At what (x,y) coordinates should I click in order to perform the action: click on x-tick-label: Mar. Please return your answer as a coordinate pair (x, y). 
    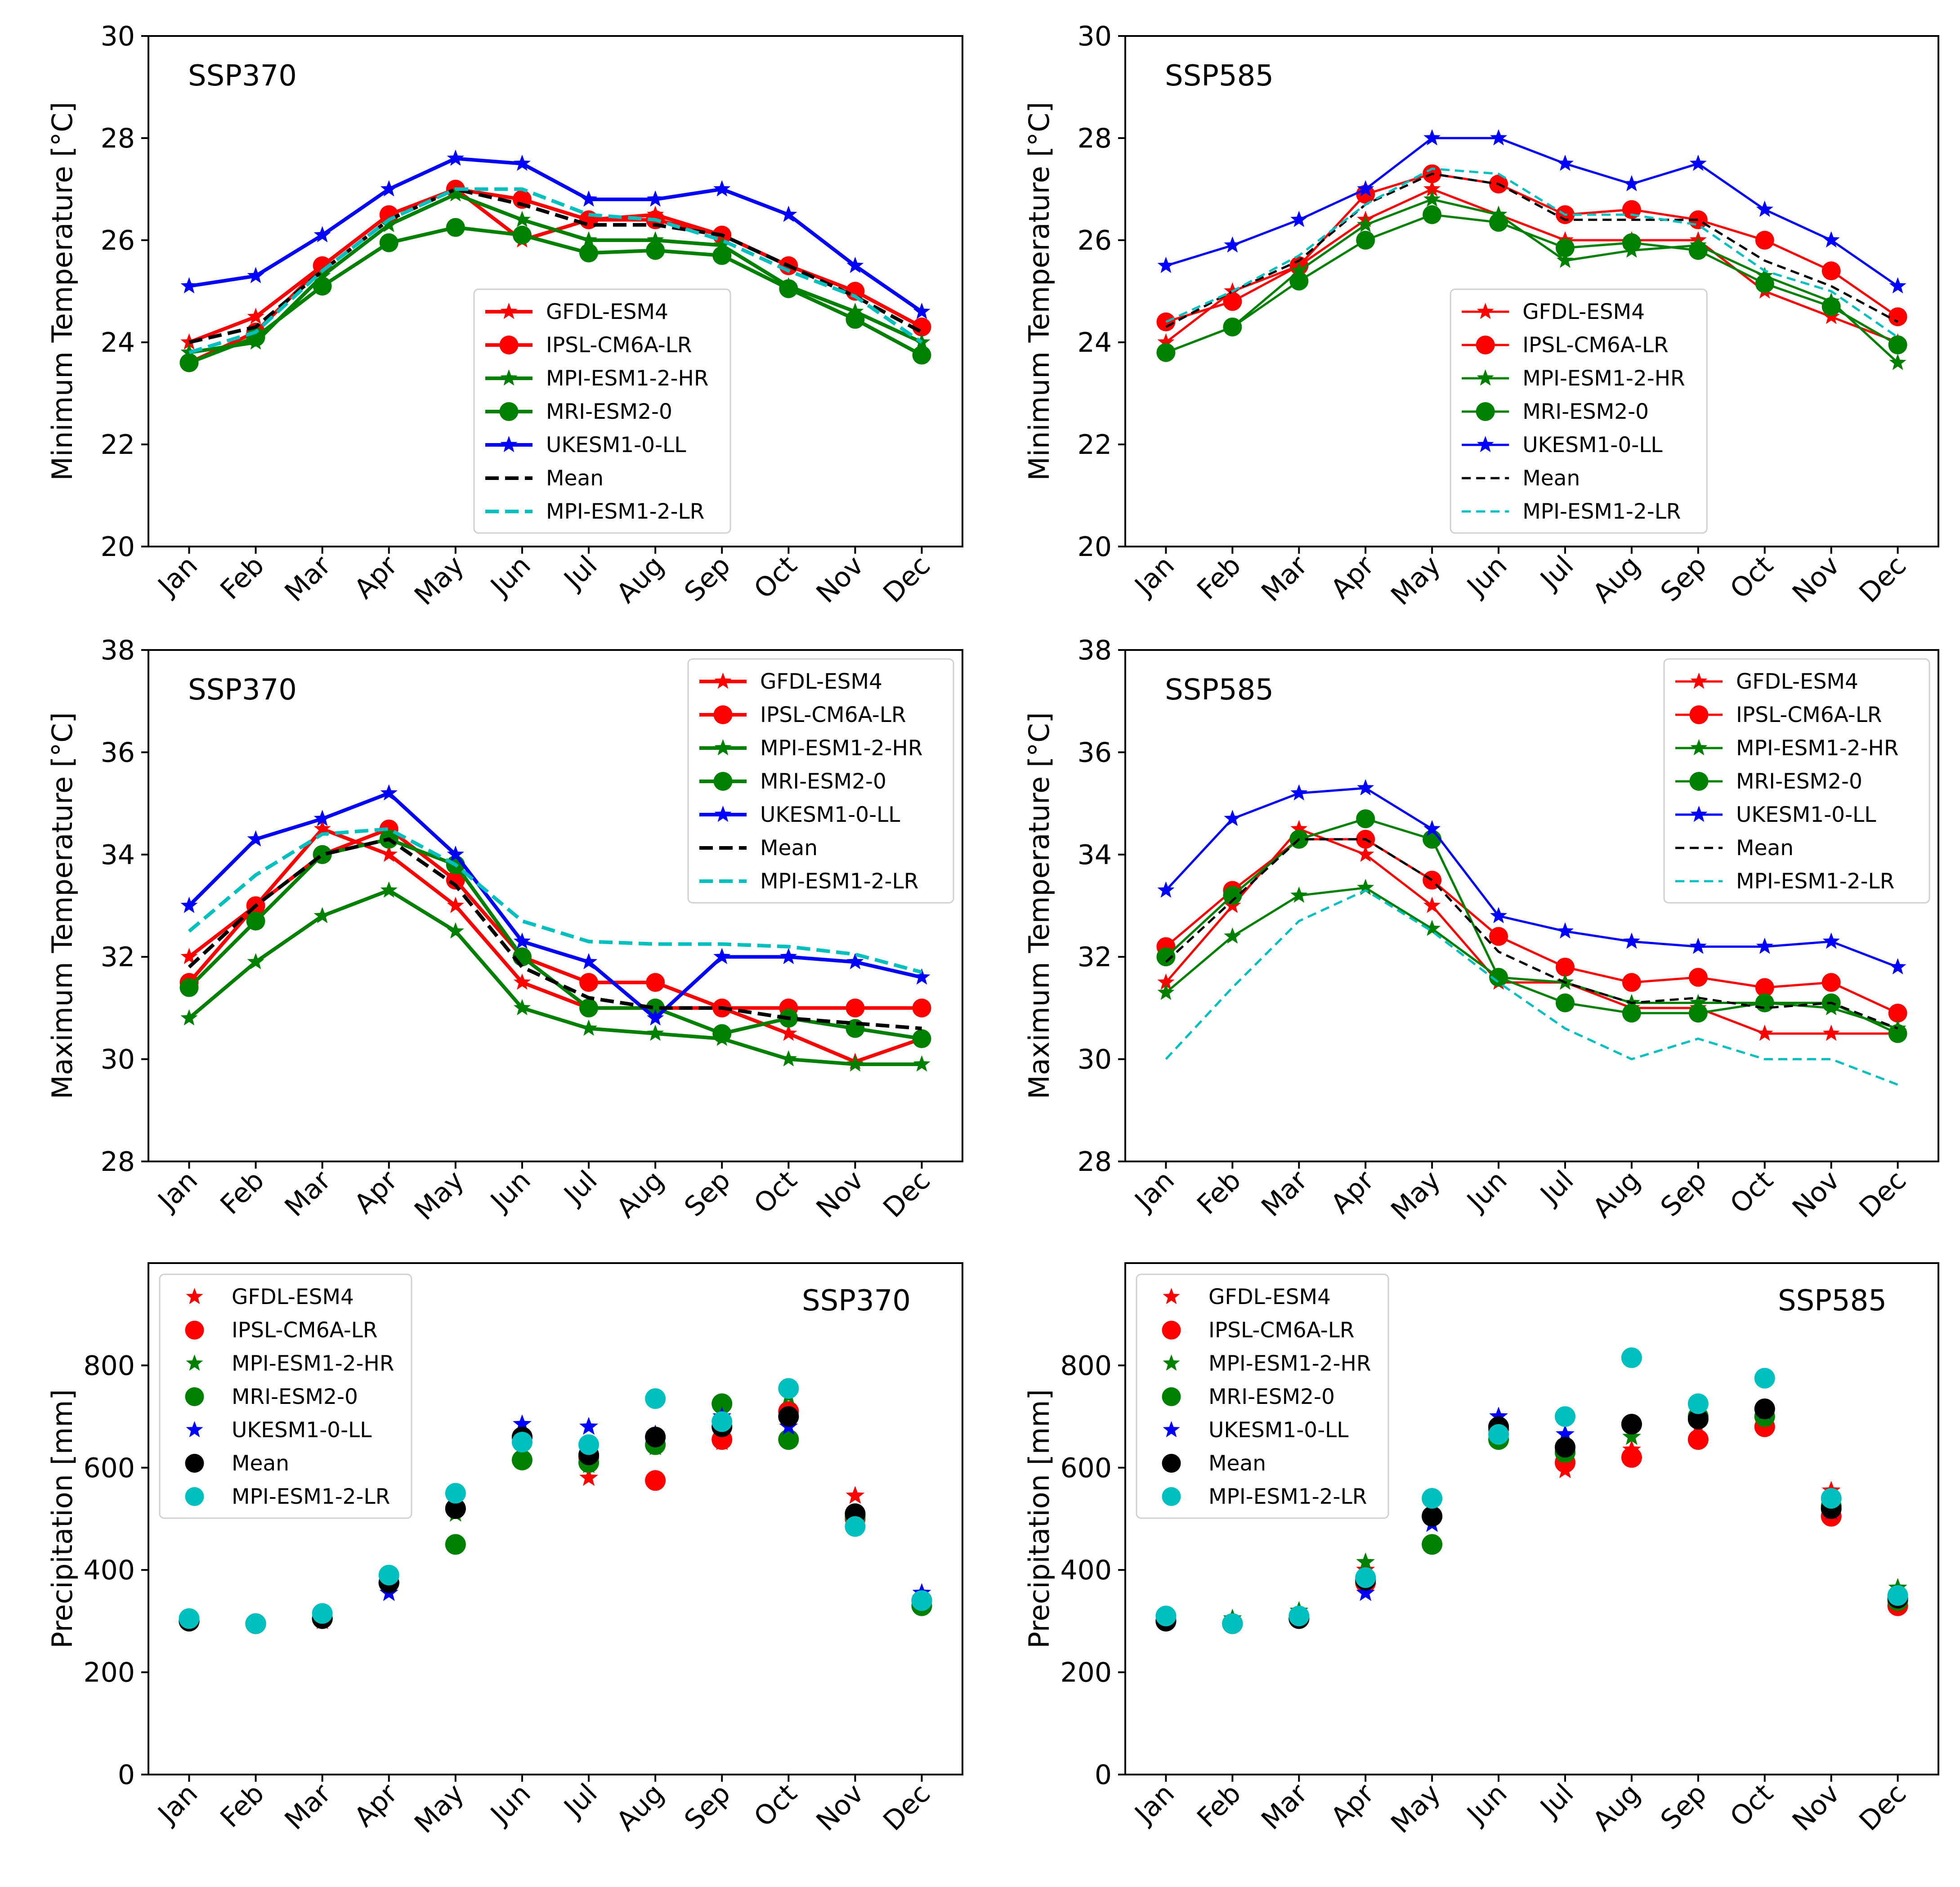
    Looking at the image, I should click on (308, 1194).